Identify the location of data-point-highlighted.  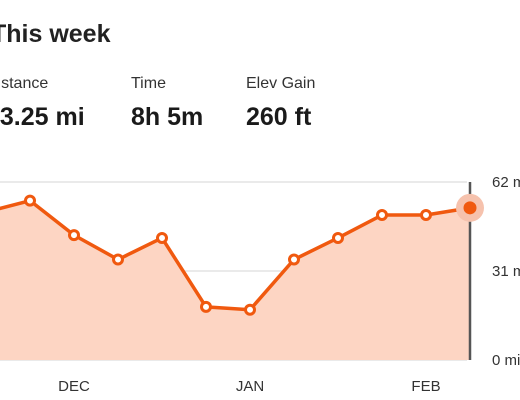
(470, 208).